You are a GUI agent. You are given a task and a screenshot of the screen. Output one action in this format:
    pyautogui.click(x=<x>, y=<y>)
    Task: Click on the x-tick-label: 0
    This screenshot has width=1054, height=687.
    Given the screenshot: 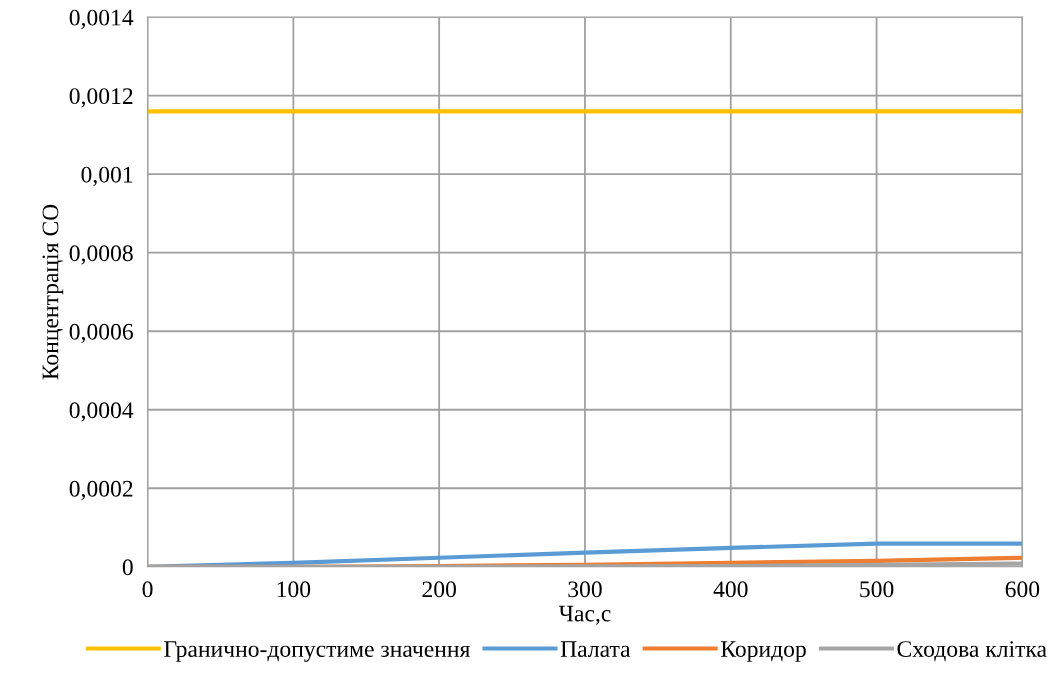 What is the action you would take?
    pyautogui.click(x=147, y=589)
    